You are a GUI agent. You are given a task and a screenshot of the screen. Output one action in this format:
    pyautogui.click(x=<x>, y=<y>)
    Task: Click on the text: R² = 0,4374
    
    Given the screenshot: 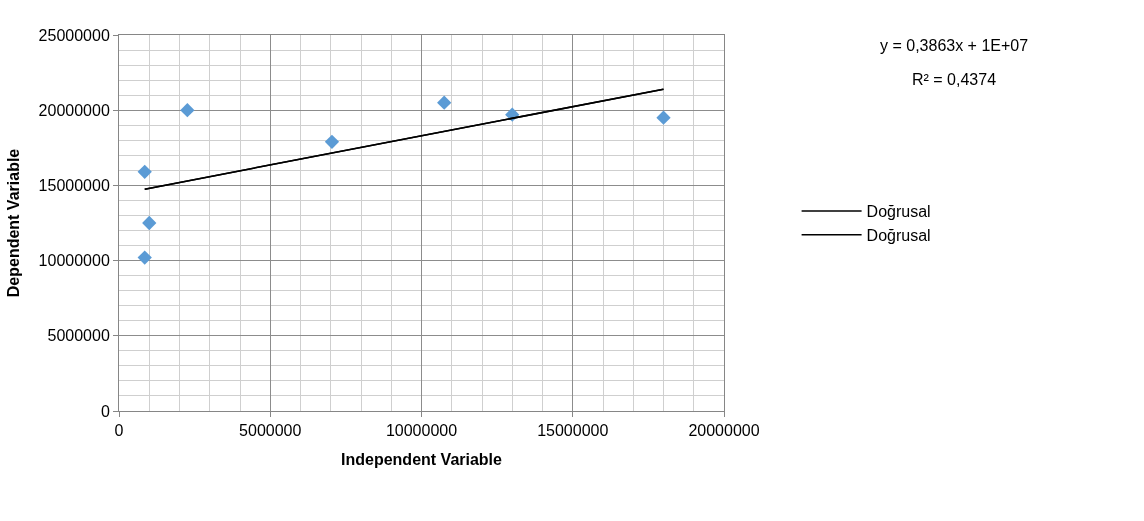 What is the action you would take?
    pyautogui.click(x=954, y=79)
    